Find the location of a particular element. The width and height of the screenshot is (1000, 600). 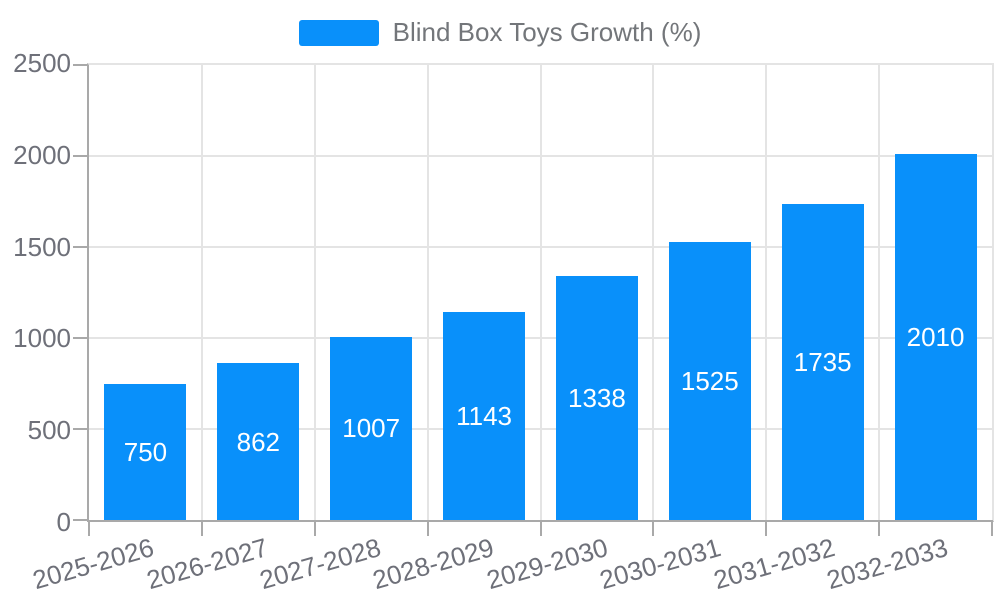

bar: 862 is located at coordinates (258, 441).